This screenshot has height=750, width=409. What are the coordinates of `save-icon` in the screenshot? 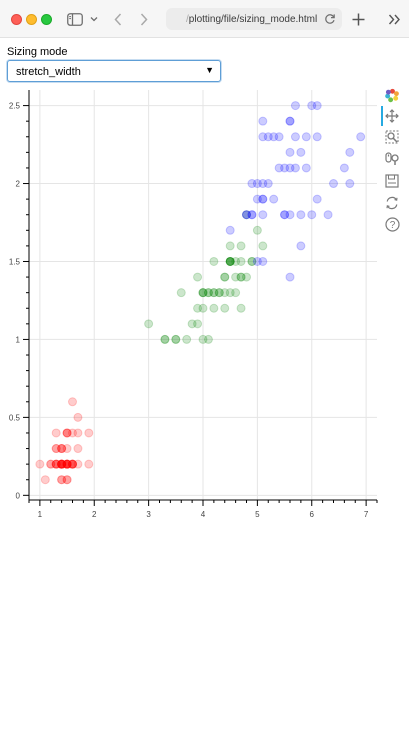 It's located at (392, 181).